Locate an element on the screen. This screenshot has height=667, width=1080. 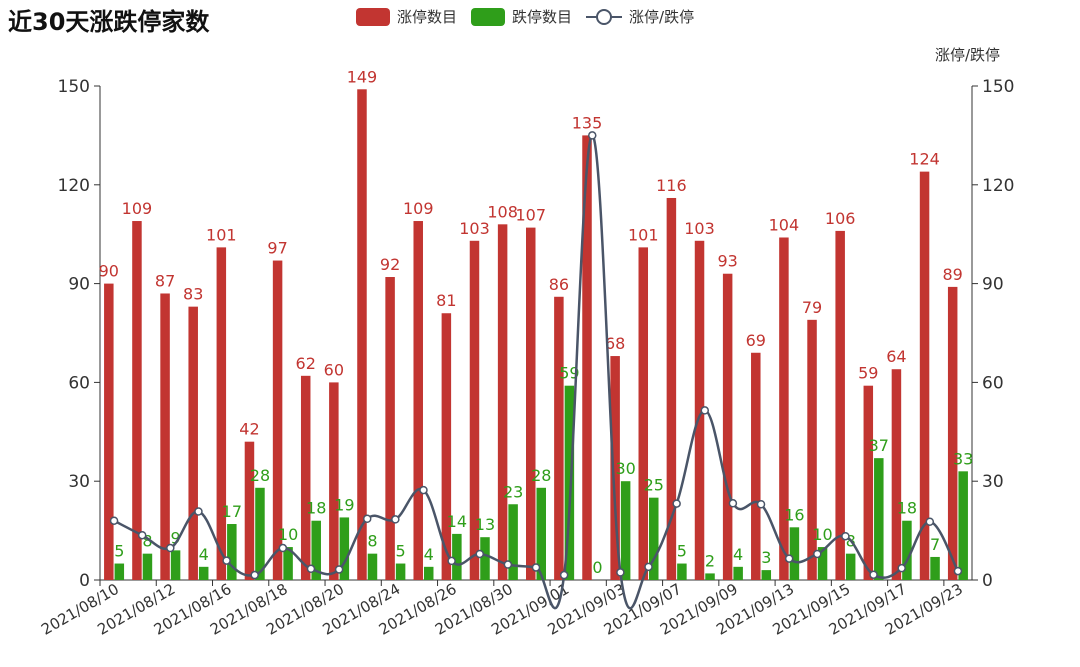
data-label-limit-up: 59 is located at coordinates (868, 373).